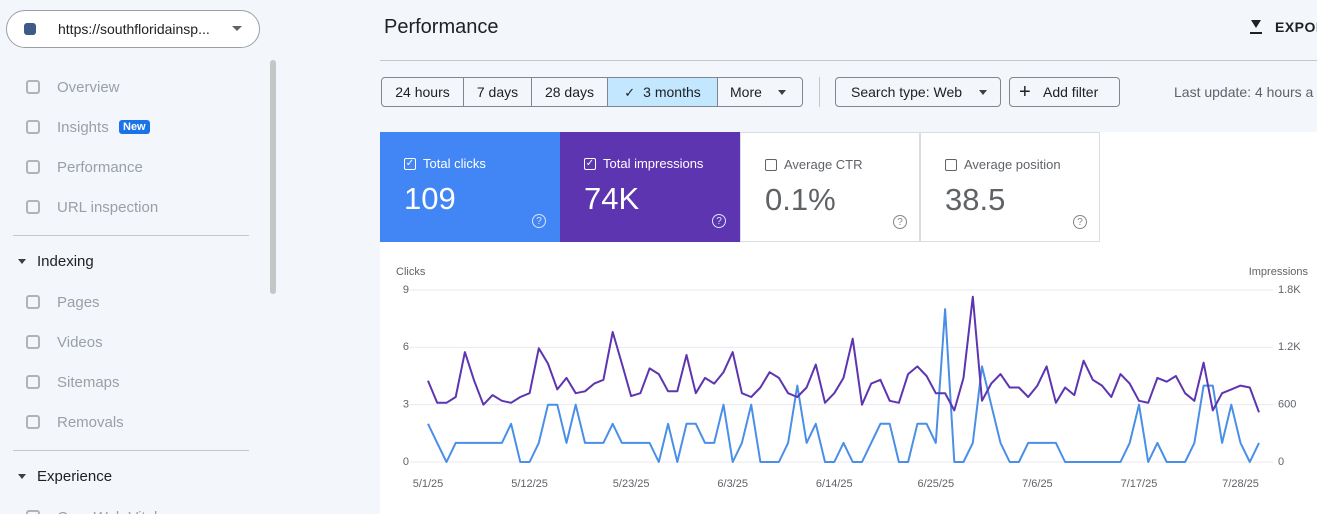 This screenshot has width=1317, height=514. What do you see at coordinates (75, 476) in the screenshot?
I see `section-title: Experience` at bounding box center [75, 476].